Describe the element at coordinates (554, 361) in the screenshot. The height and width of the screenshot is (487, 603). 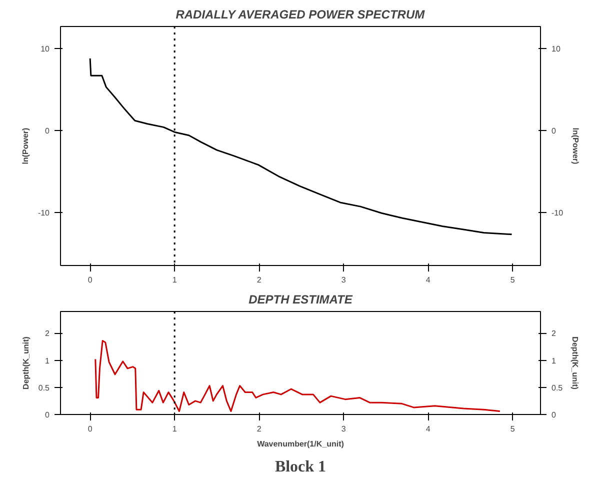
I see `y2-tick-label: 1` at that location.